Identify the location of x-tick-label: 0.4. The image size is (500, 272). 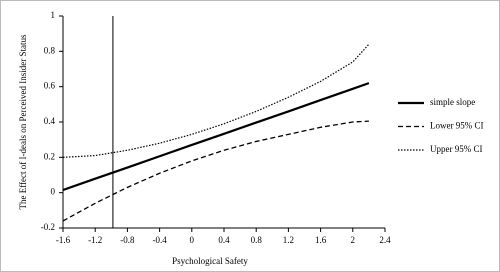
(224, 240).